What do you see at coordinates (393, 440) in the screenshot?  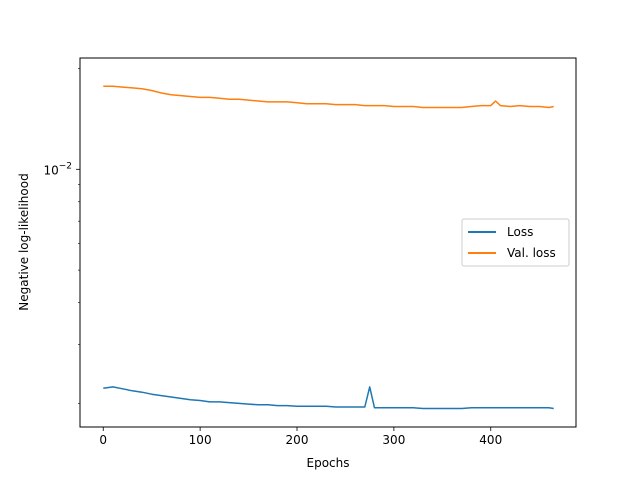 I see `x-tick-label: 300` at bounding box center [393, 440].